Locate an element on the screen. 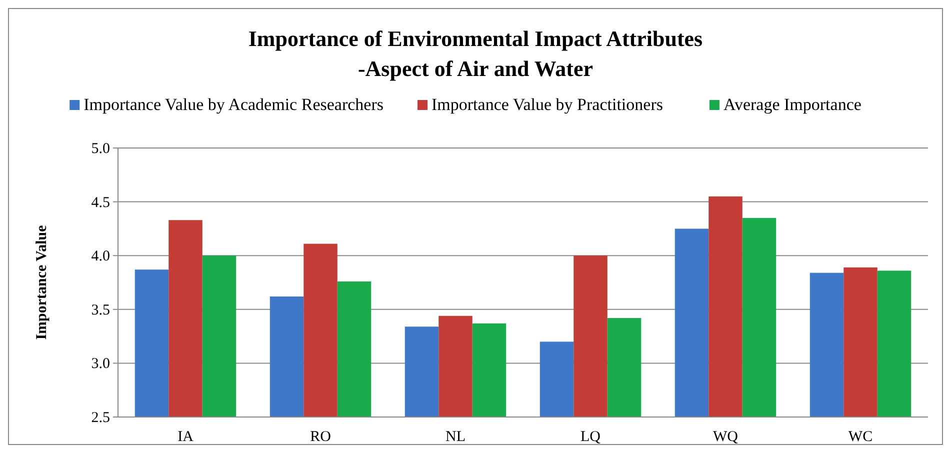  x-tick-label: IA is located at coordinates (186, 437).